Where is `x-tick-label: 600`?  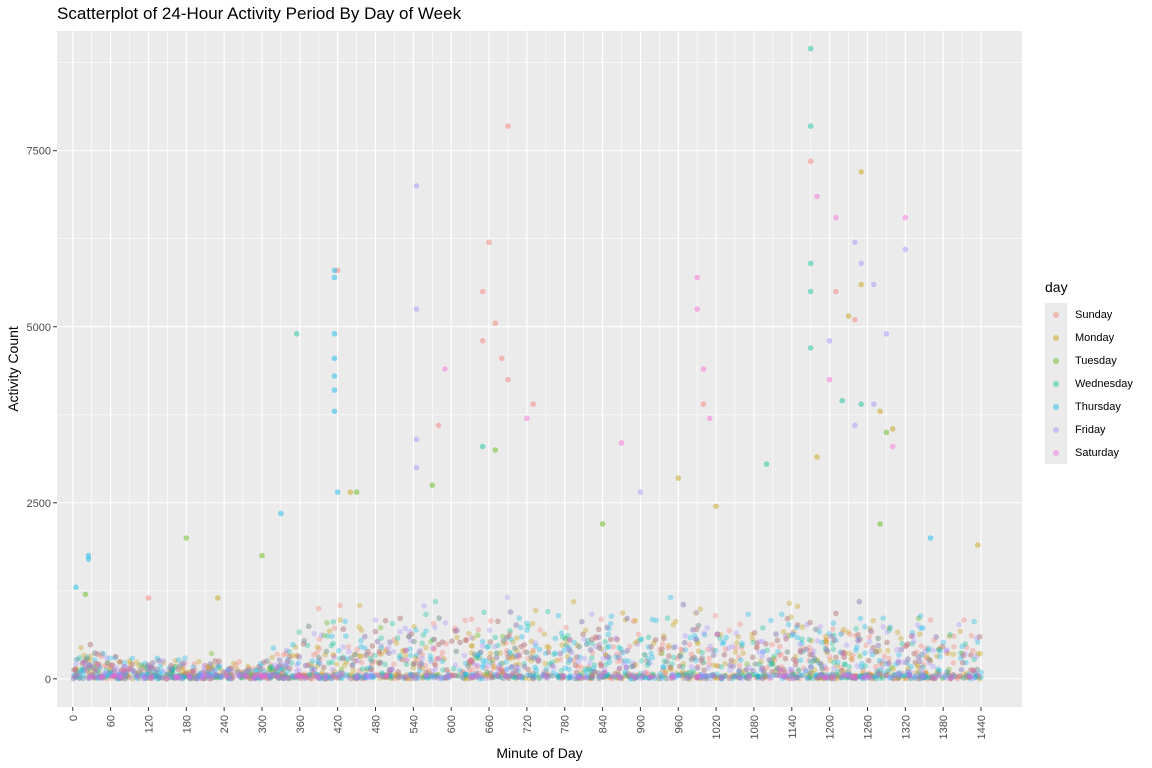 x-tick-label: 600 is located at coordinates (452, 724).